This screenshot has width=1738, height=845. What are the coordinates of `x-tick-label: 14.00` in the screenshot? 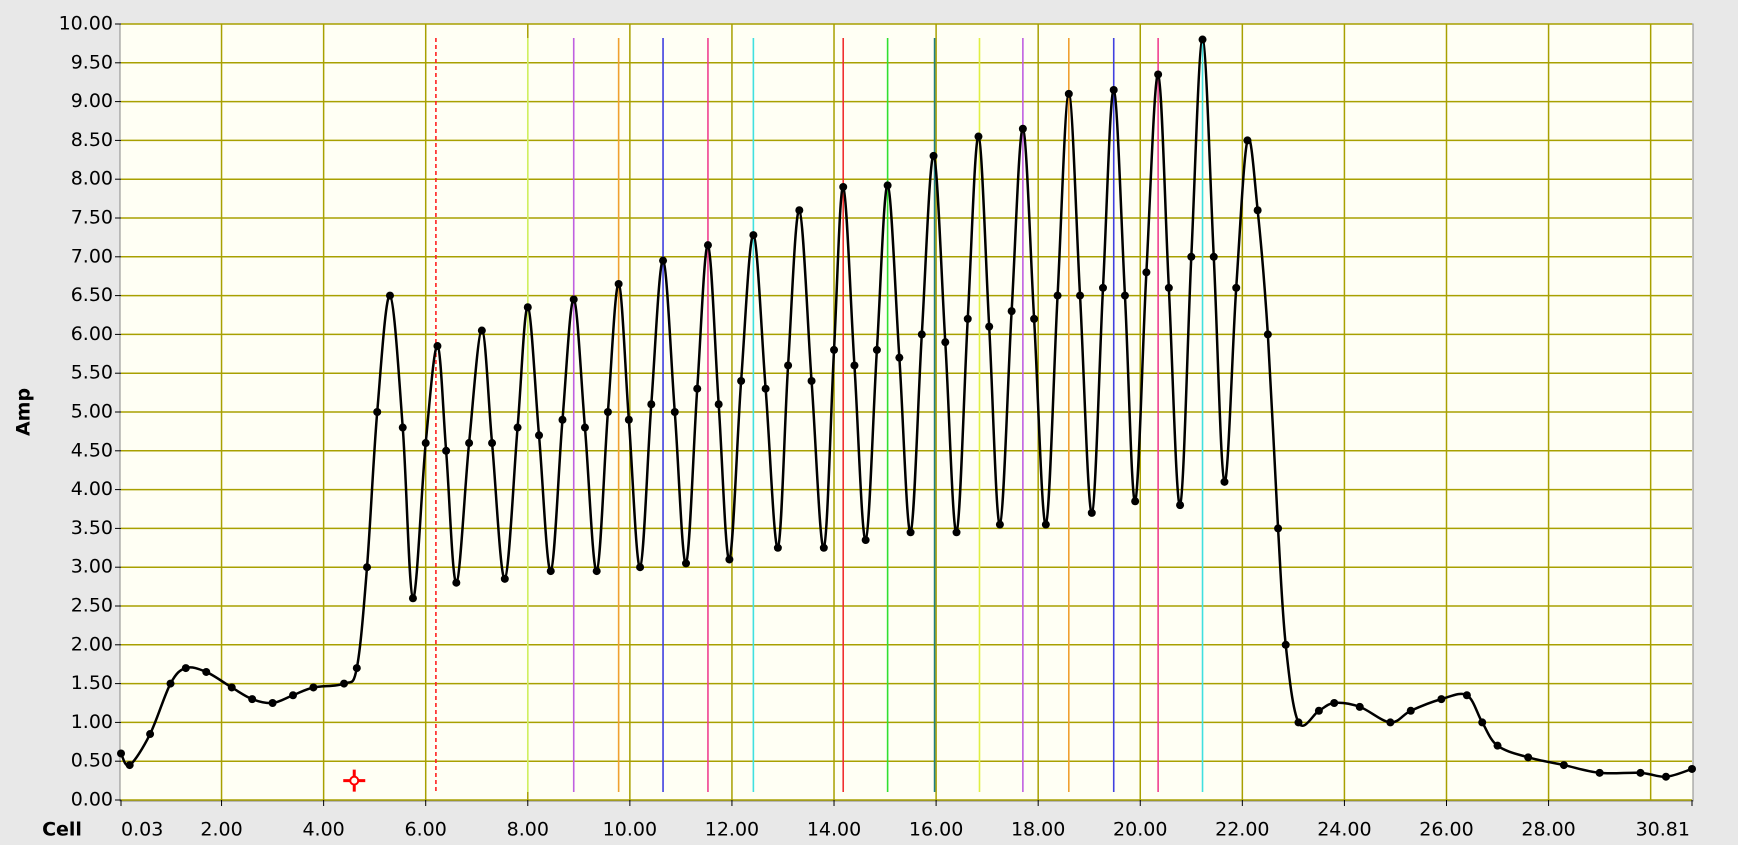 It's located at (834, 830).